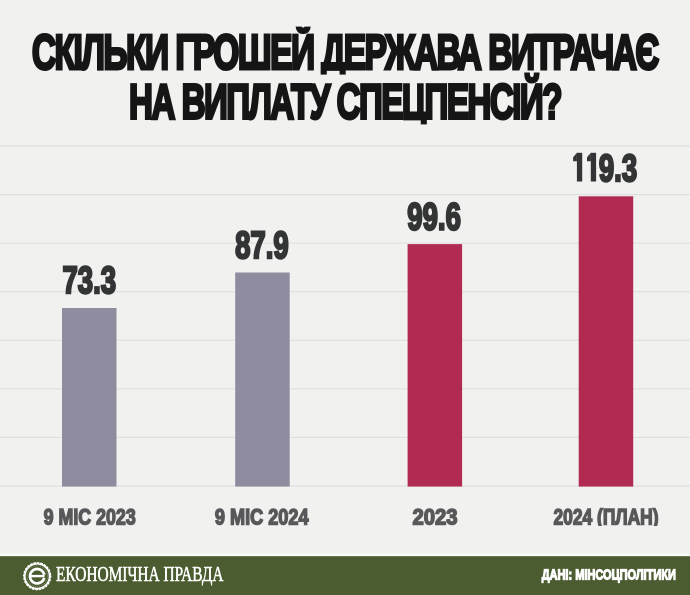 The width and height of the screenshot is (690, 595). What do you see at coordinates (140, 574) in the screenshot?
I see `svg-text: ЕКОНОМІЧНА ПРАВДА` at bounding box center [140, 574].